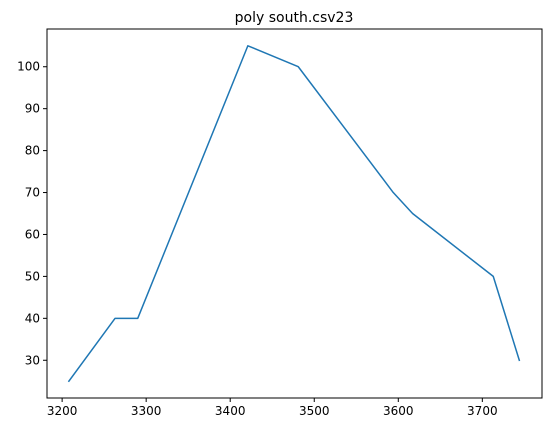 This screenshot has height=433, width=552. I want to click on x-tick-label: 3200, so click(62, 411).